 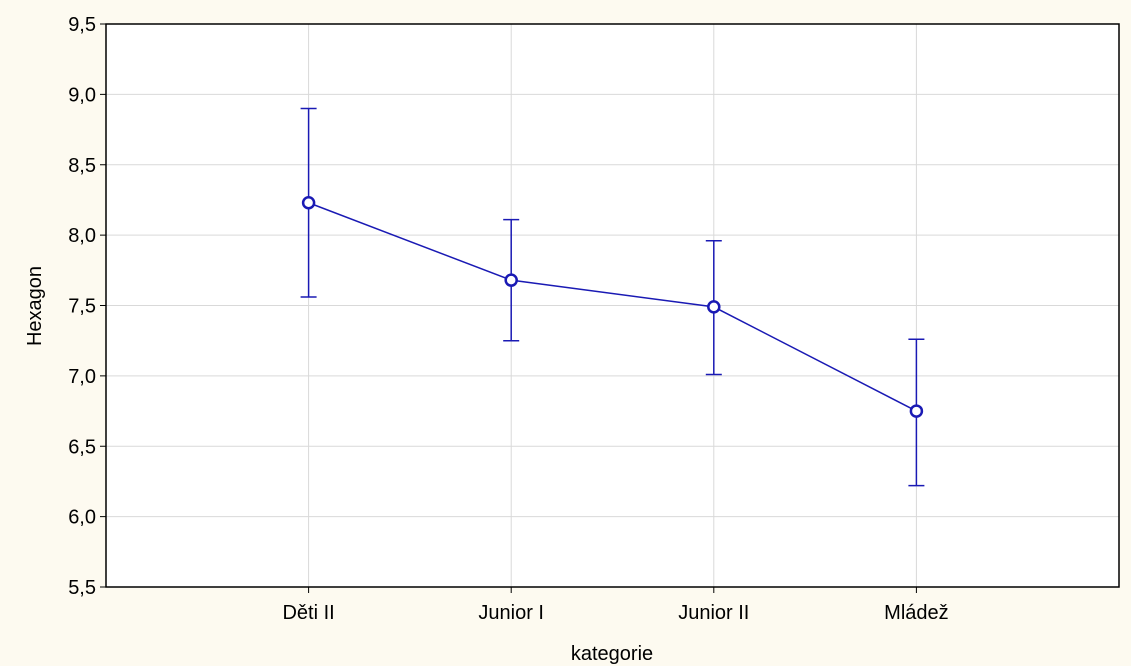 What do you see at coordinates (615, 605) in the screenshot?
I see `x-axis-ticks: Děti II Junior I Junior II Mládež` at bounding box center [615, 605].